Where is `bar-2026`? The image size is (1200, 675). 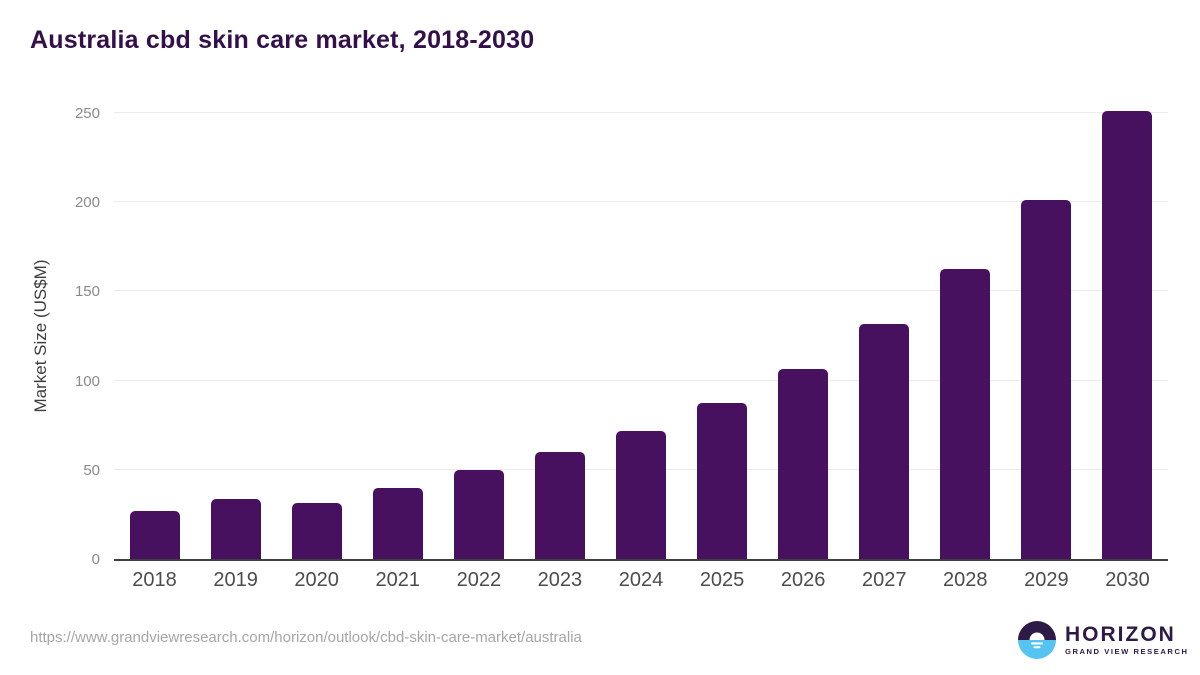
bar-2026 is located at coordinates (803, 463).